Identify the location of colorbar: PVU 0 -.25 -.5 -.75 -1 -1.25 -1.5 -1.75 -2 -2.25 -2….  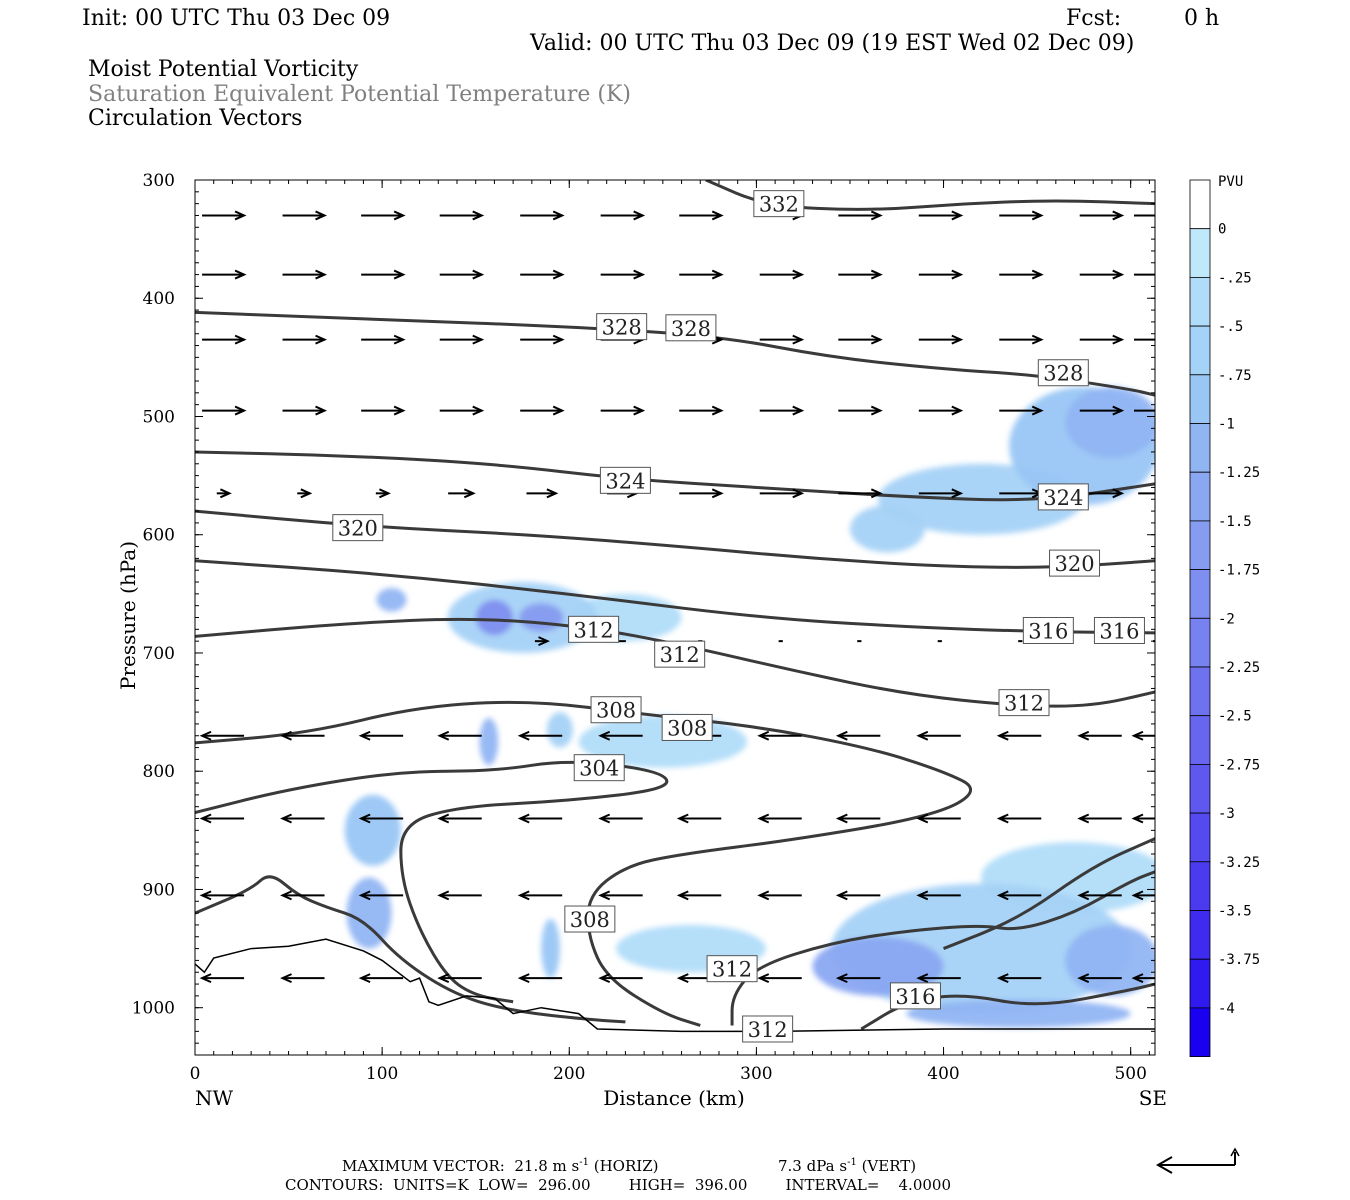
(1224, 616).